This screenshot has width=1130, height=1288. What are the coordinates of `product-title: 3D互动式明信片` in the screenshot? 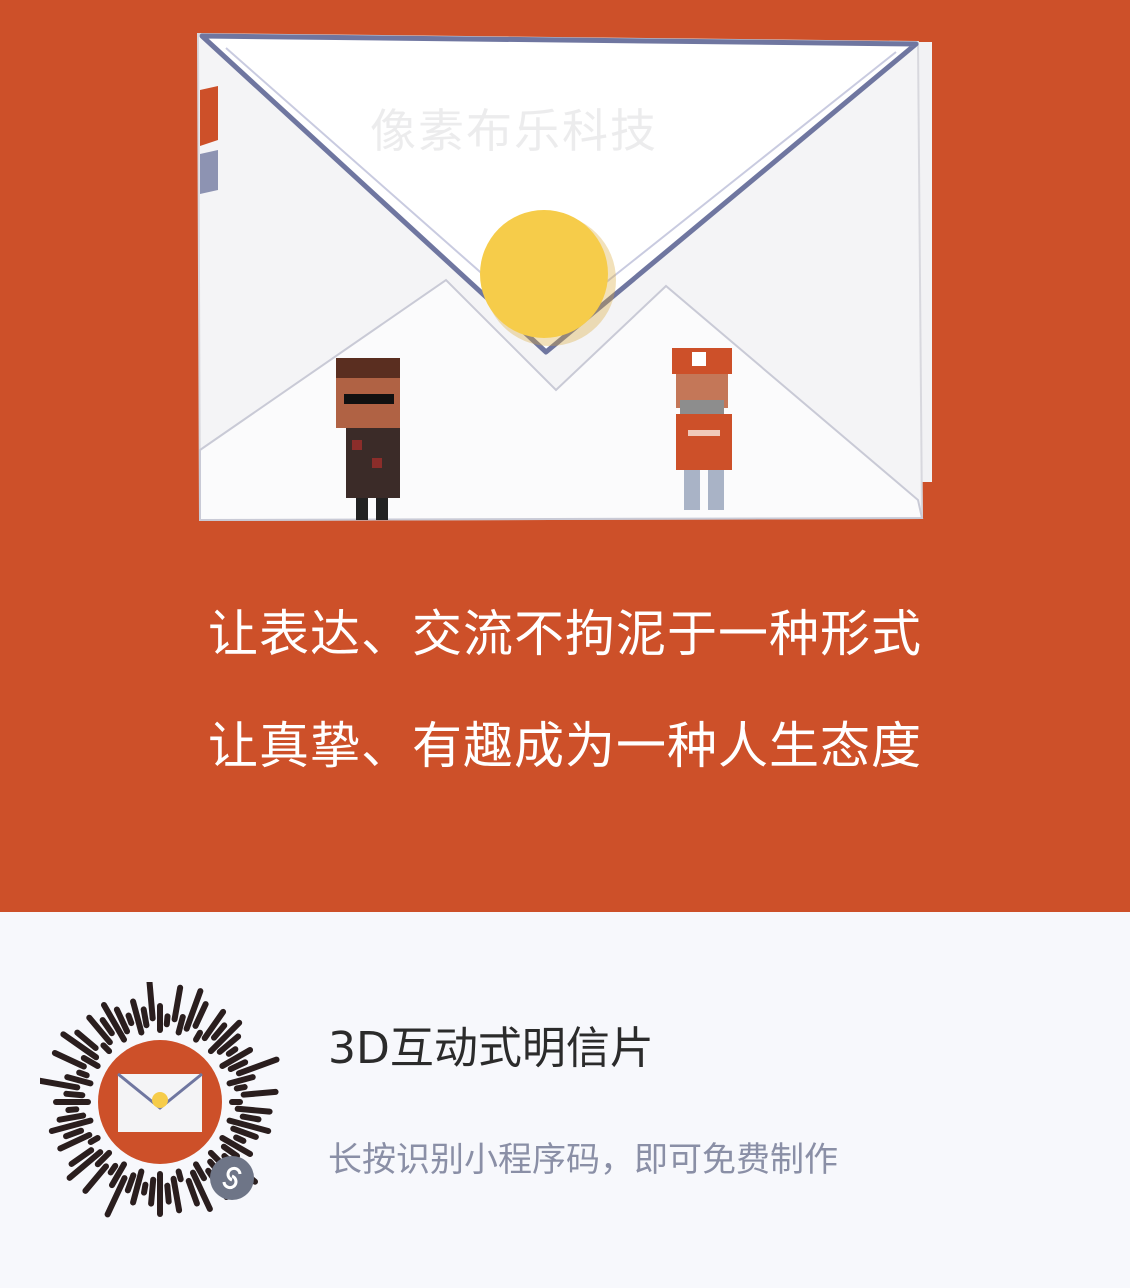 It's located at (491, 1048).